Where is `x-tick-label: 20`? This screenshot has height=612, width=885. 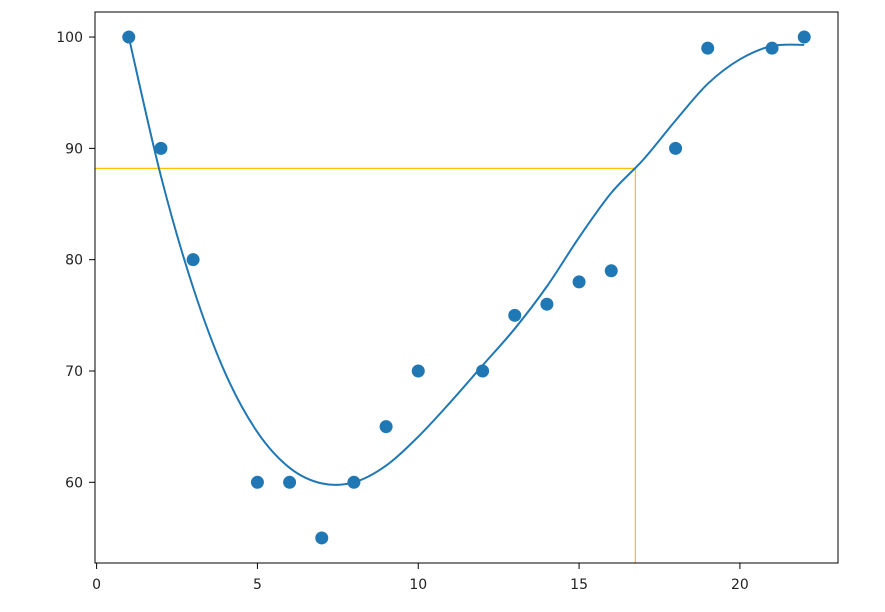 x-tick-label: 20 is located at coordinates (740, 585).